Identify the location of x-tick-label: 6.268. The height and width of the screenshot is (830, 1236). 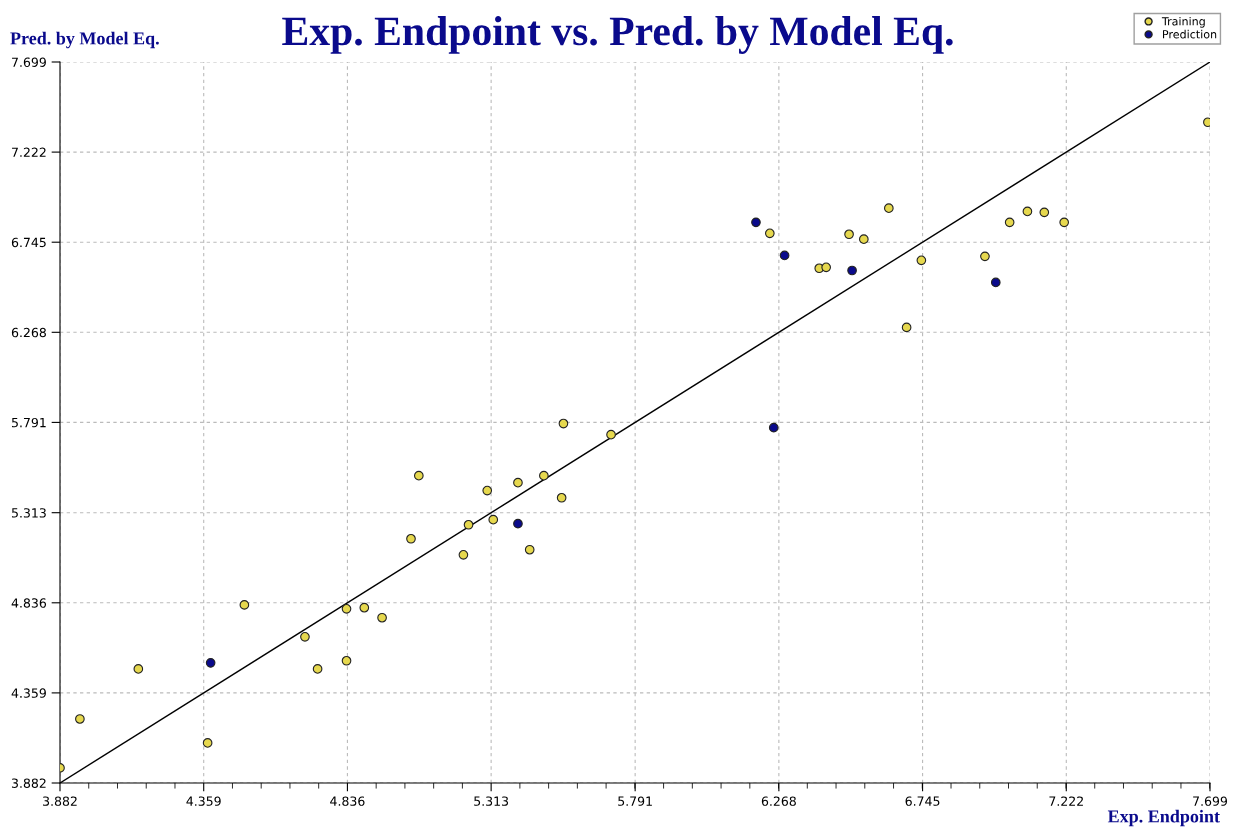
(778, 801).